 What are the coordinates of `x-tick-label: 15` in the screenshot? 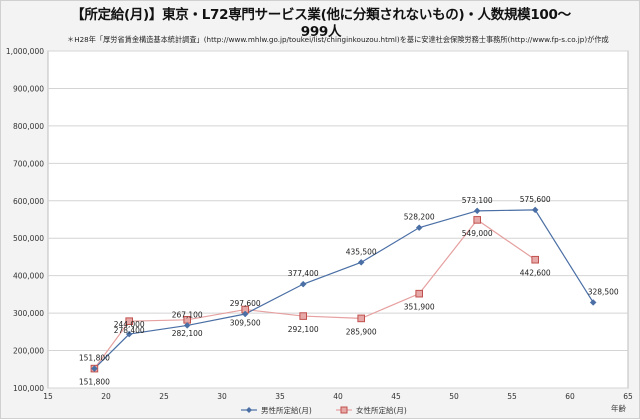 It's located at (48, 396).